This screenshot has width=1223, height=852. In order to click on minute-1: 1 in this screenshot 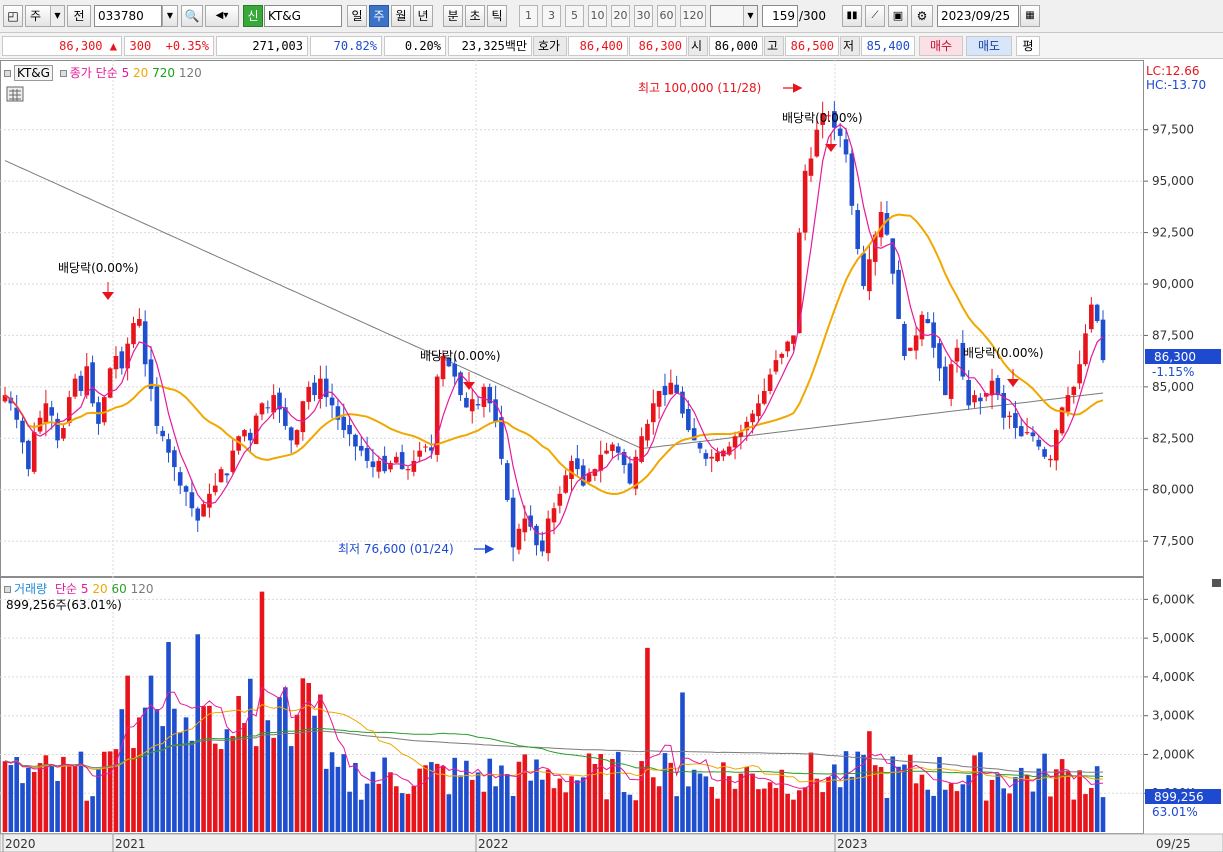, I will do `click(528, 16)`.